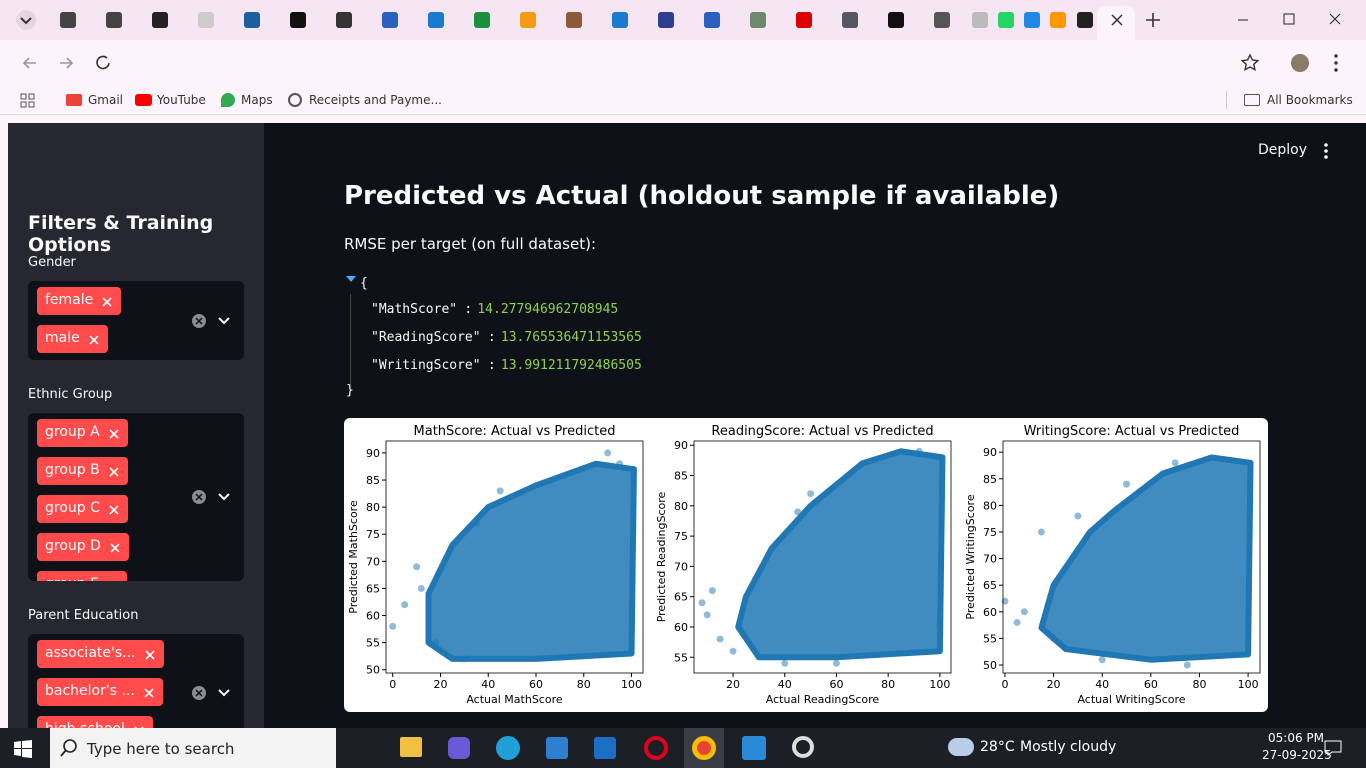 The image size is (1366, 768). What do you see at coordinates (82, 509) in the screenshot?
I see `chip: group C` at bounding box center [82, 509].